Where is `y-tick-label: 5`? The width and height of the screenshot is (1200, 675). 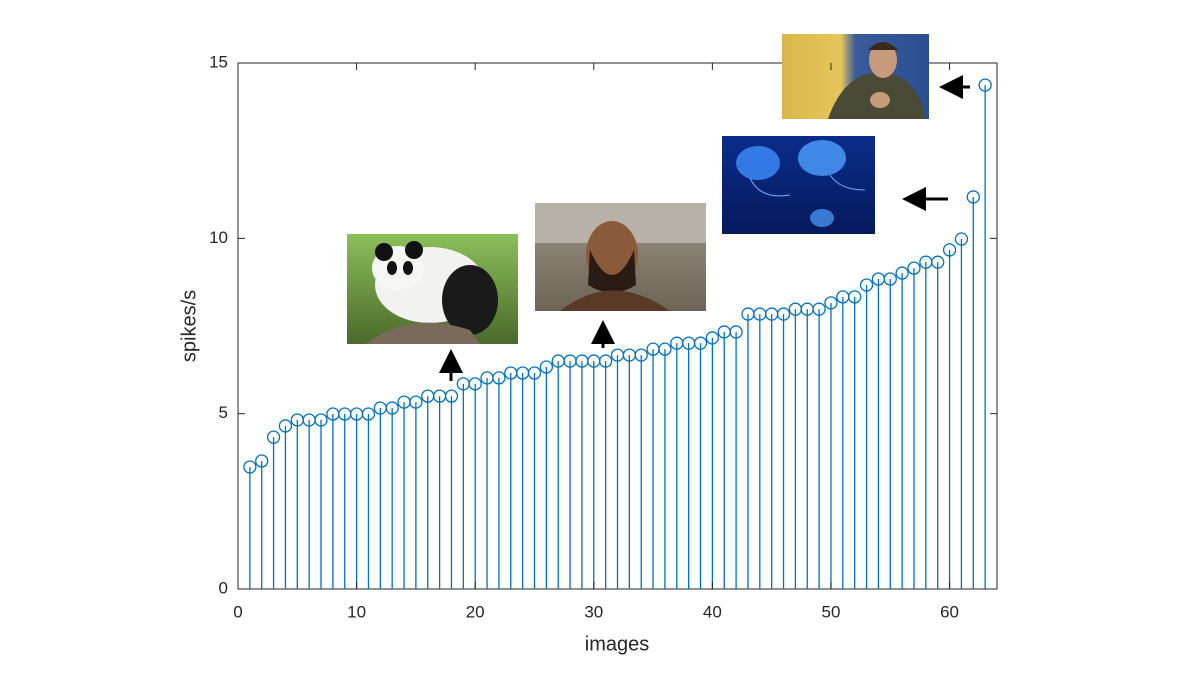 y-tick-label: 5 is located at coordinates (223, 412).